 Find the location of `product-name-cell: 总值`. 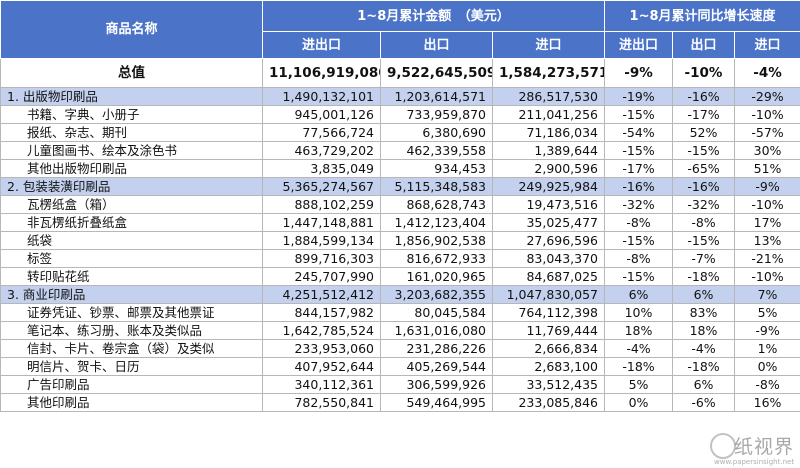

product-name-cell: 总值 is located at coordinates (131, 73).